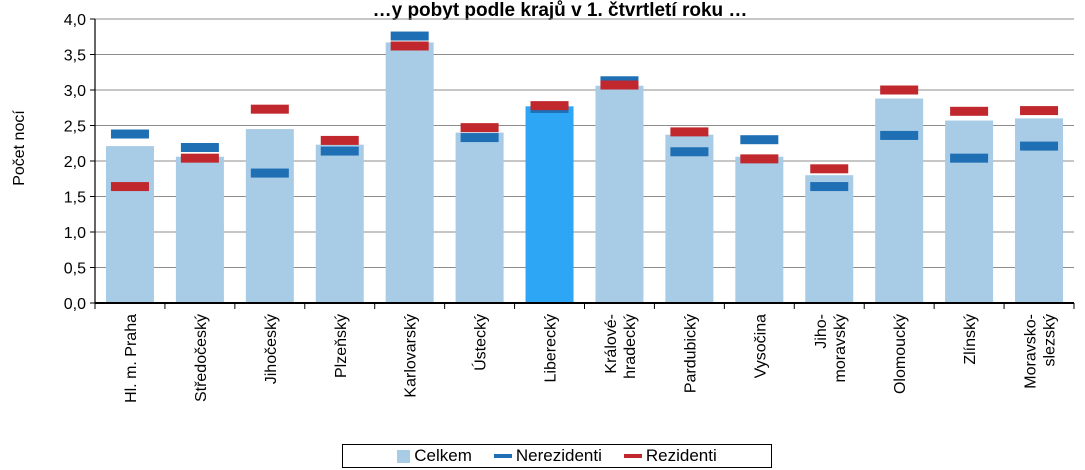 The width and height of the screenshot is (1085, 470). I want to click on legend-label-nerezidenti: Nerezidenti, so click(558, 455).